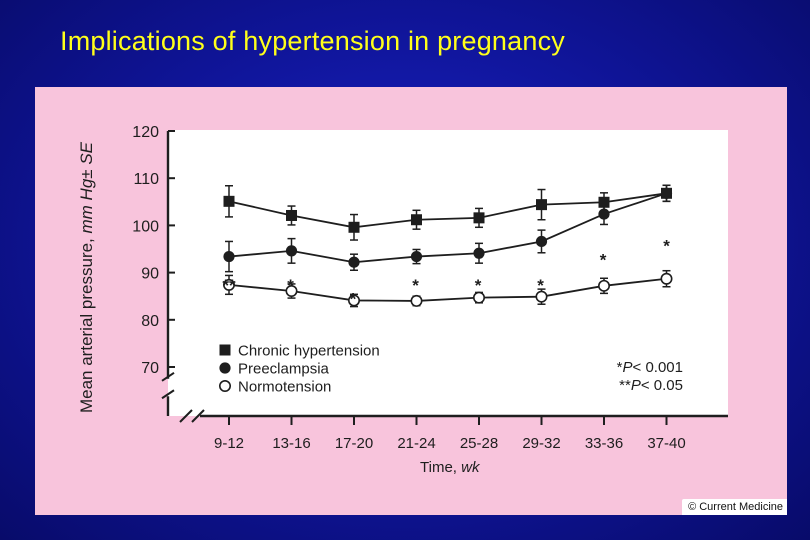  Describe the element at coordinates (145, 226) in the screenshot. I see `y-tick-label: 100` at that location.